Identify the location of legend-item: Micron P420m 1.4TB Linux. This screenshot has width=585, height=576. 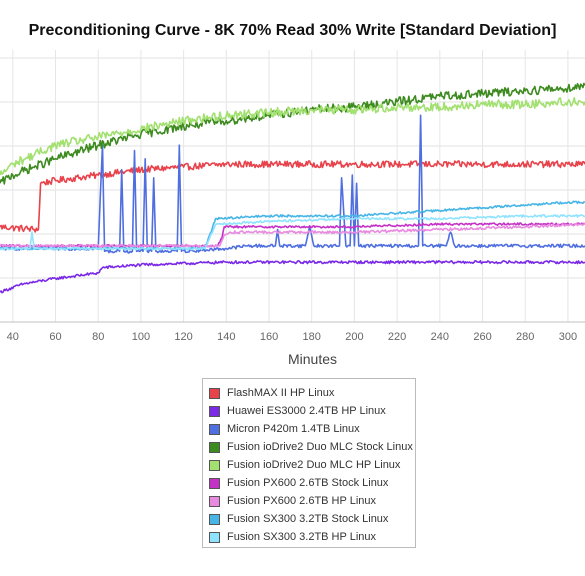
(312, 429).